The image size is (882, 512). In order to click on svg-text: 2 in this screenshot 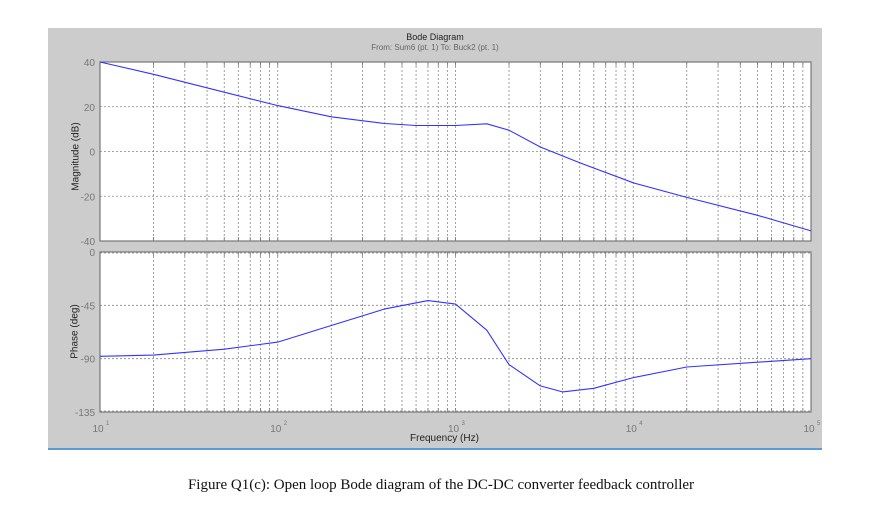, I will do `click(286, 424)`.